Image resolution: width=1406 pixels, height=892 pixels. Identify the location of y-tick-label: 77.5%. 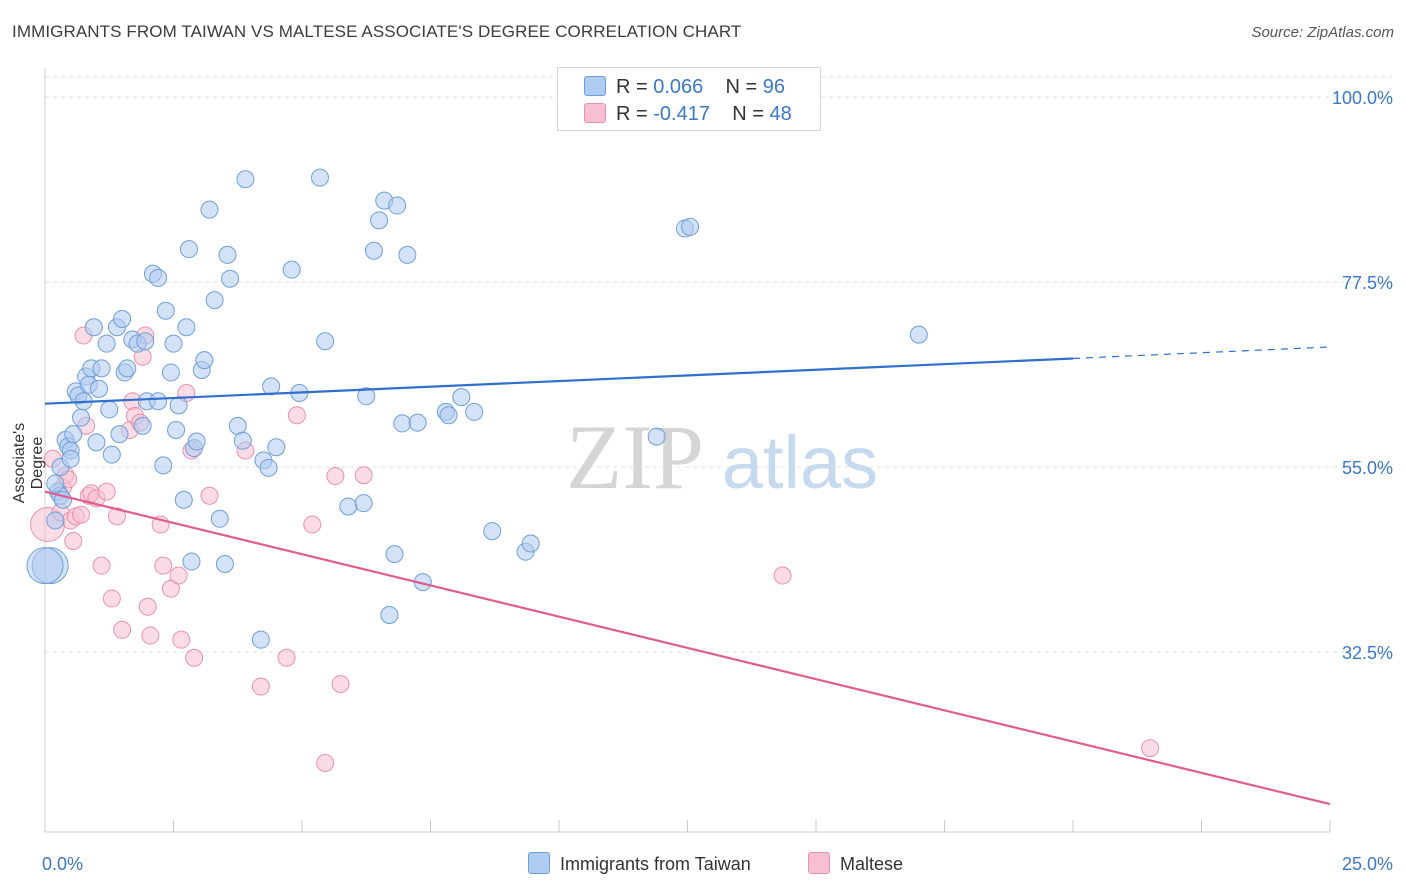
(1367, 283).